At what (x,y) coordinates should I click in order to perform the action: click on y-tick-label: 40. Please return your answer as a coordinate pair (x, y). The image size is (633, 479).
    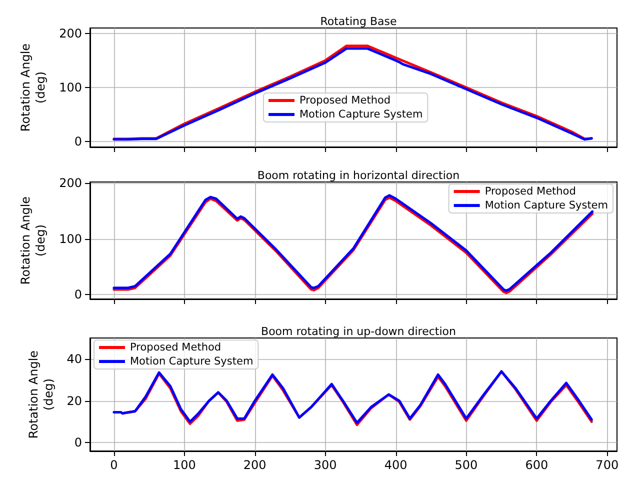
    Looking at the image, I should click on (74, 359).